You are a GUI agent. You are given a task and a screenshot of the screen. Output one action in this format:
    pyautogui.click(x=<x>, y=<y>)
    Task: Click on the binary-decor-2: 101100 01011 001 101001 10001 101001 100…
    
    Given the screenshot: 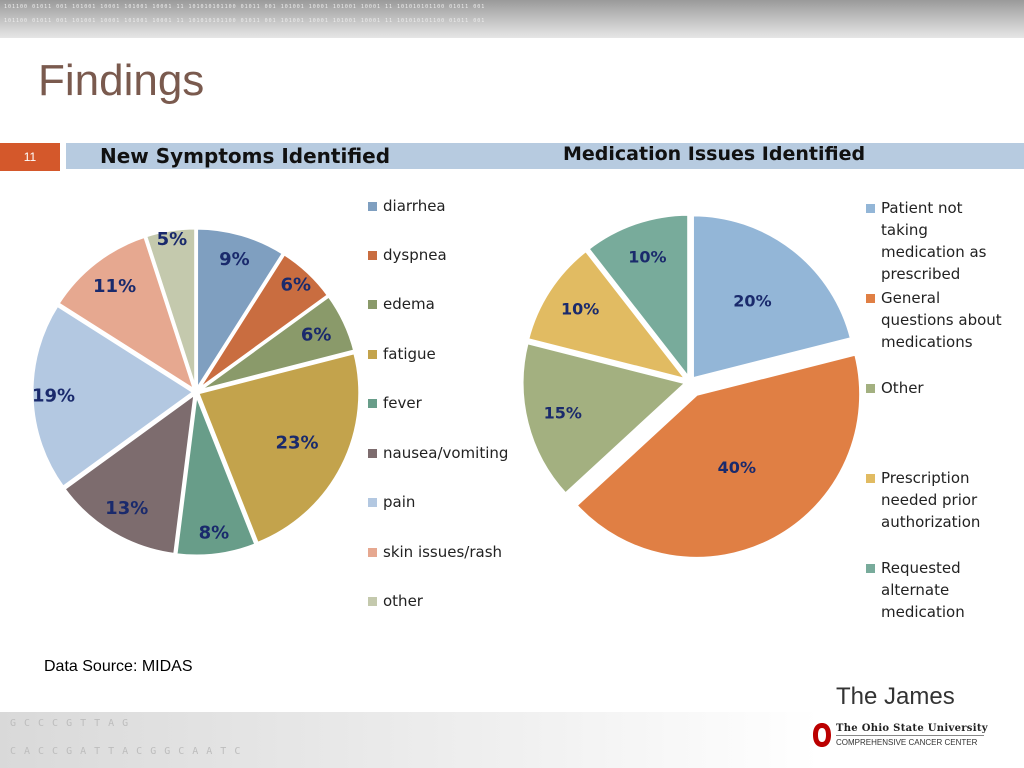 What is the action you would take?
    pyautogui.click(x=245, y=21)
    